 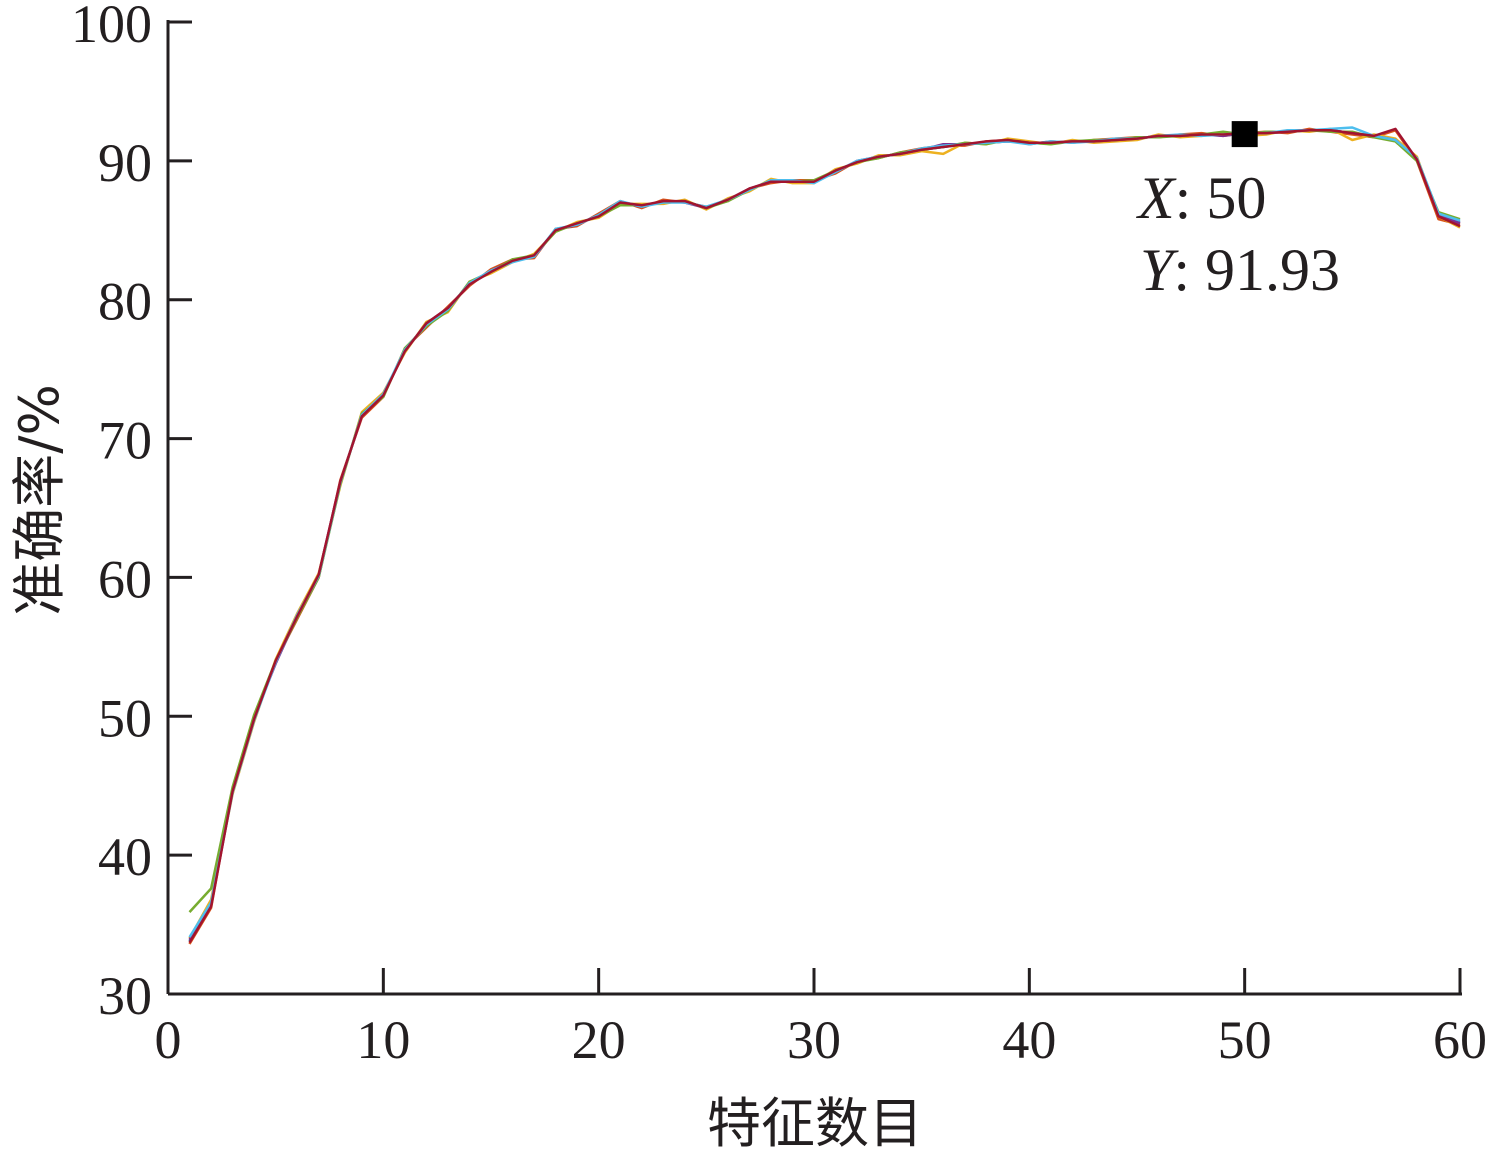 What do you see at coordinates (125, 718) in the screenshot?
I see `y-tick-label: 50` at bounding box center [125, 718].